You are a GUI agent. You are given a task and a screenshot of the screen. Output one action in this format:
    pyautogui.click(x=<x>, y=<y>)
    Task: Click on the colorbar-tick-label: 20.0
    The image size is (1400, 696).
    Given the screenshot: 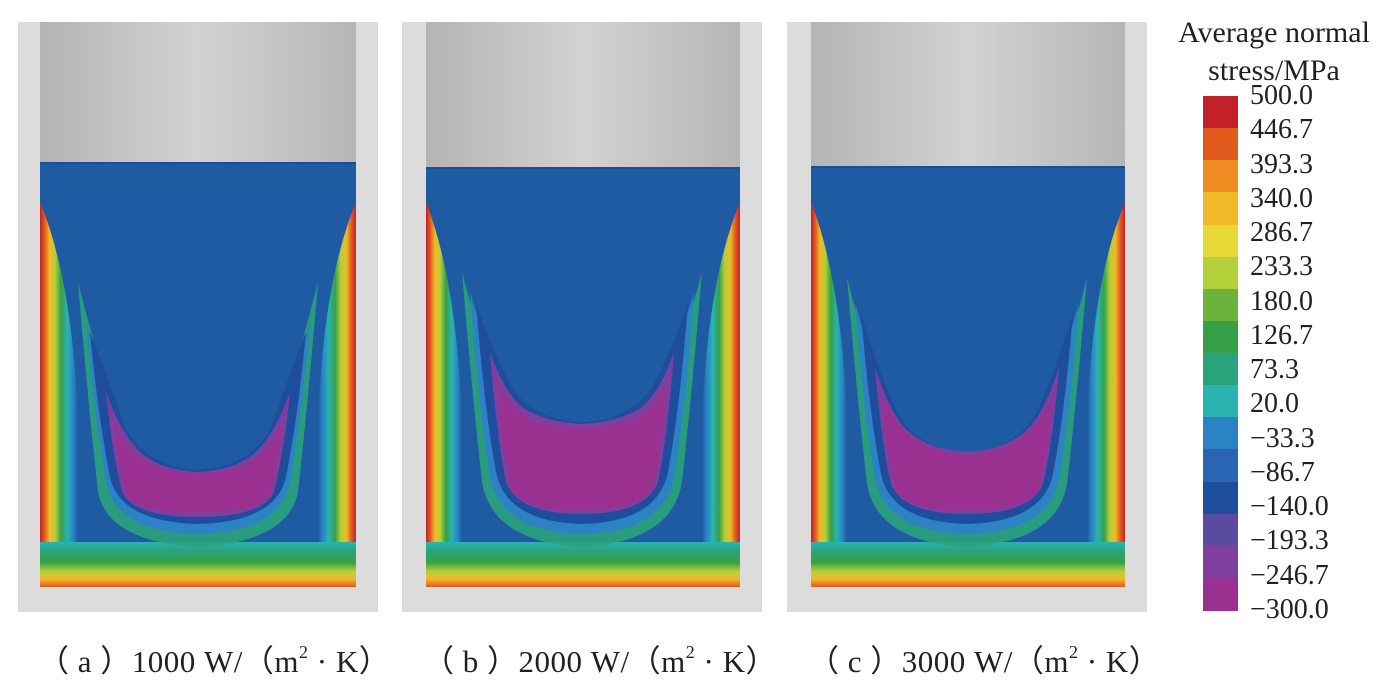 What is the action you would take?
    pyautogui.click(x=1274, y=404)
    